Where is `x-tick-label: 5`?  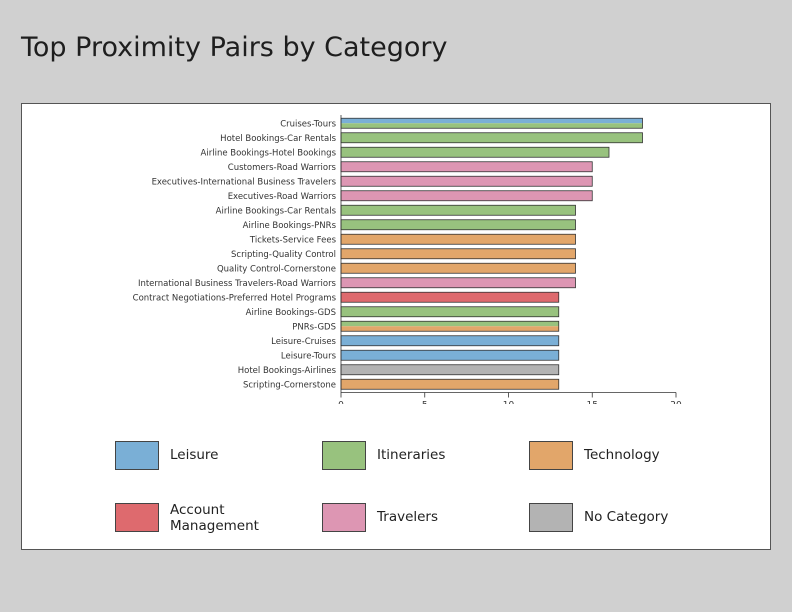
x-tick-label: 5 is located at coordinates (425, 403).